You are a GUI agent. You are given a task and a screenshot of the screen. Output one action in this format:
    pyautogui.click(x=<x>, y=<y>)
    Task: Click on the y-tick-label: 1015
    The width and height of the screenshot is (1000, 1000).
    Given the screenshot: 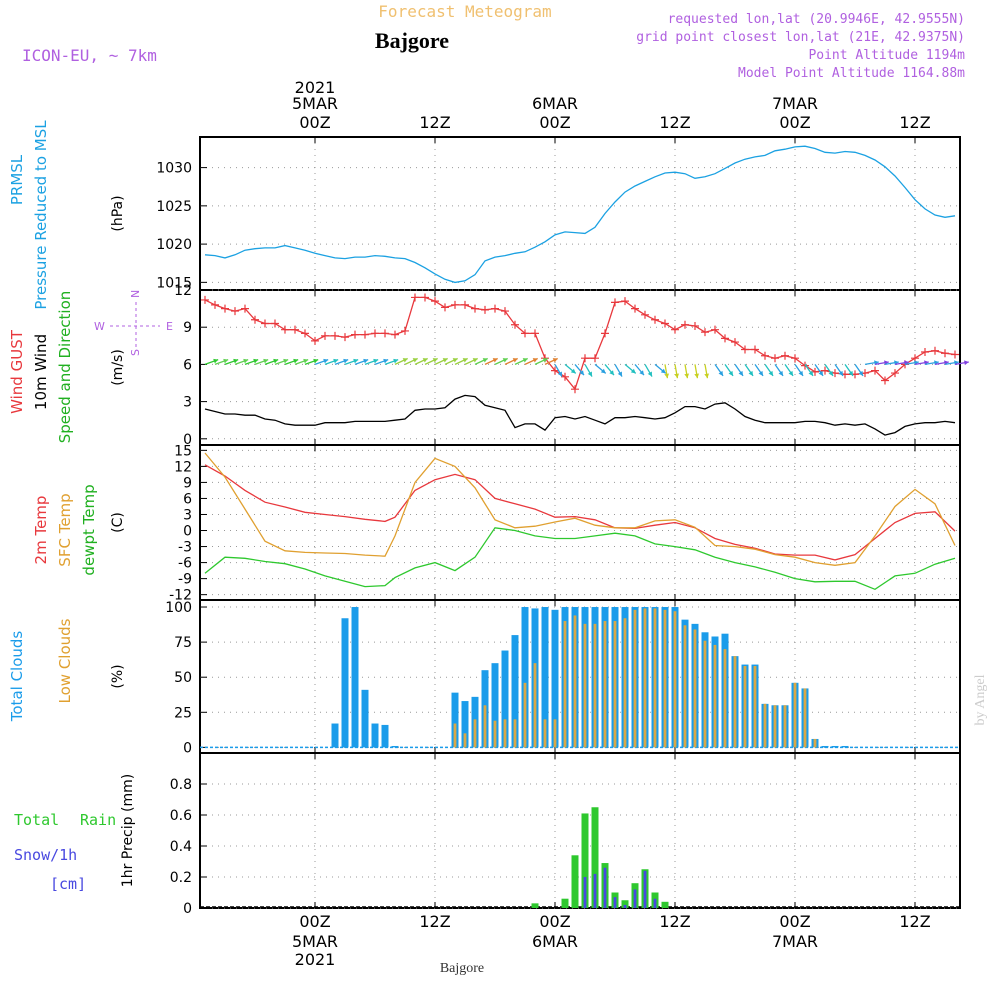 What is the action you would take?
    pyautogui.click(x=174, y=283)
    